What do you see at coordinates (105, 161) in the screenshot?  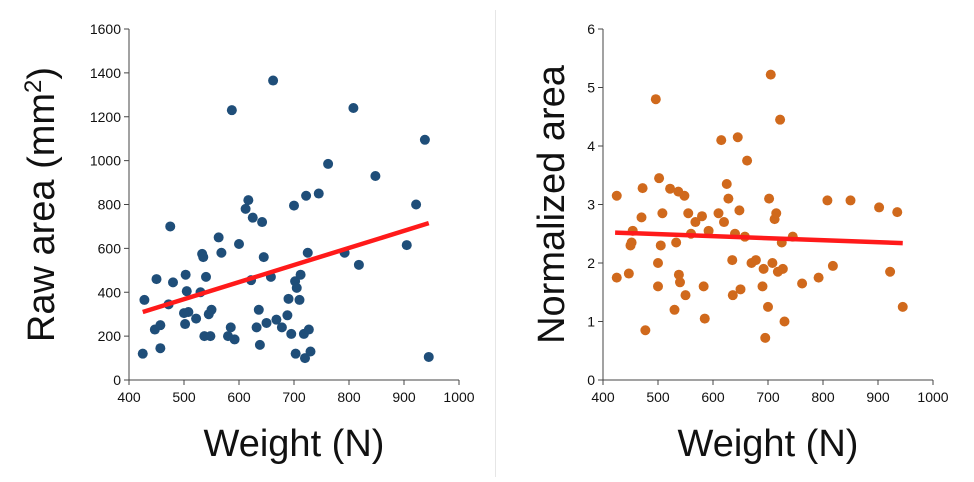 I see `y-tick-label: 1000` at bounding box center [105, 161].